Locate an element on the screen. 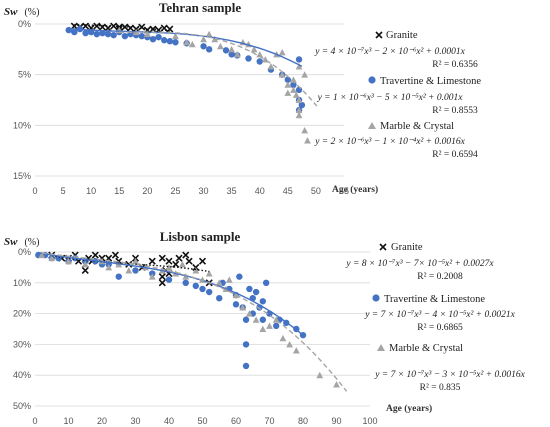 This screenshot has width=550, height=427. lisbon-legend-granite-label: Granite is located at coordinates (407, 247).